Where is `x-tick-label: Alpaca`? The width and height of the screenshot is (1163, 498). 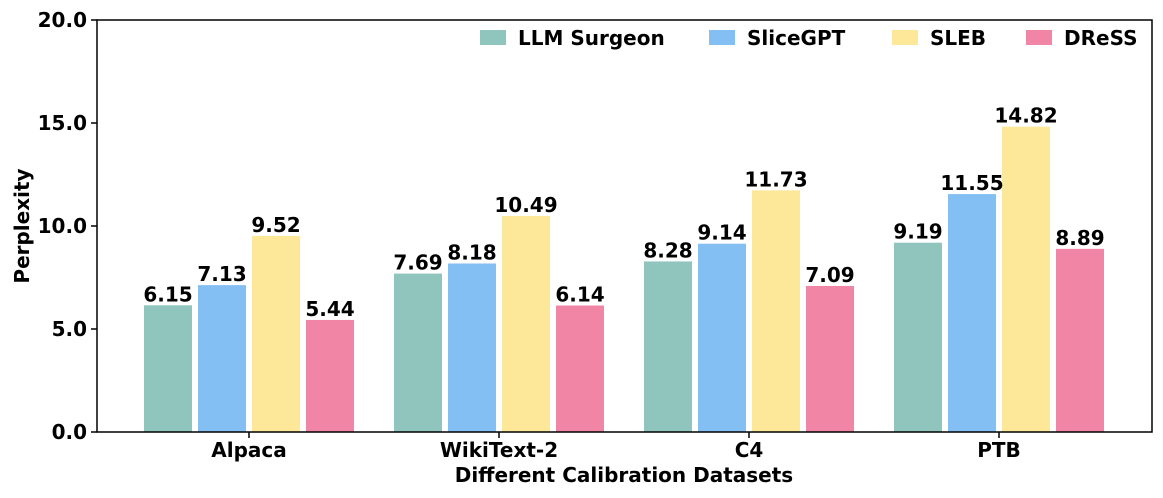 x-tick-label: Alpaca is located at coordinates (249, 450).